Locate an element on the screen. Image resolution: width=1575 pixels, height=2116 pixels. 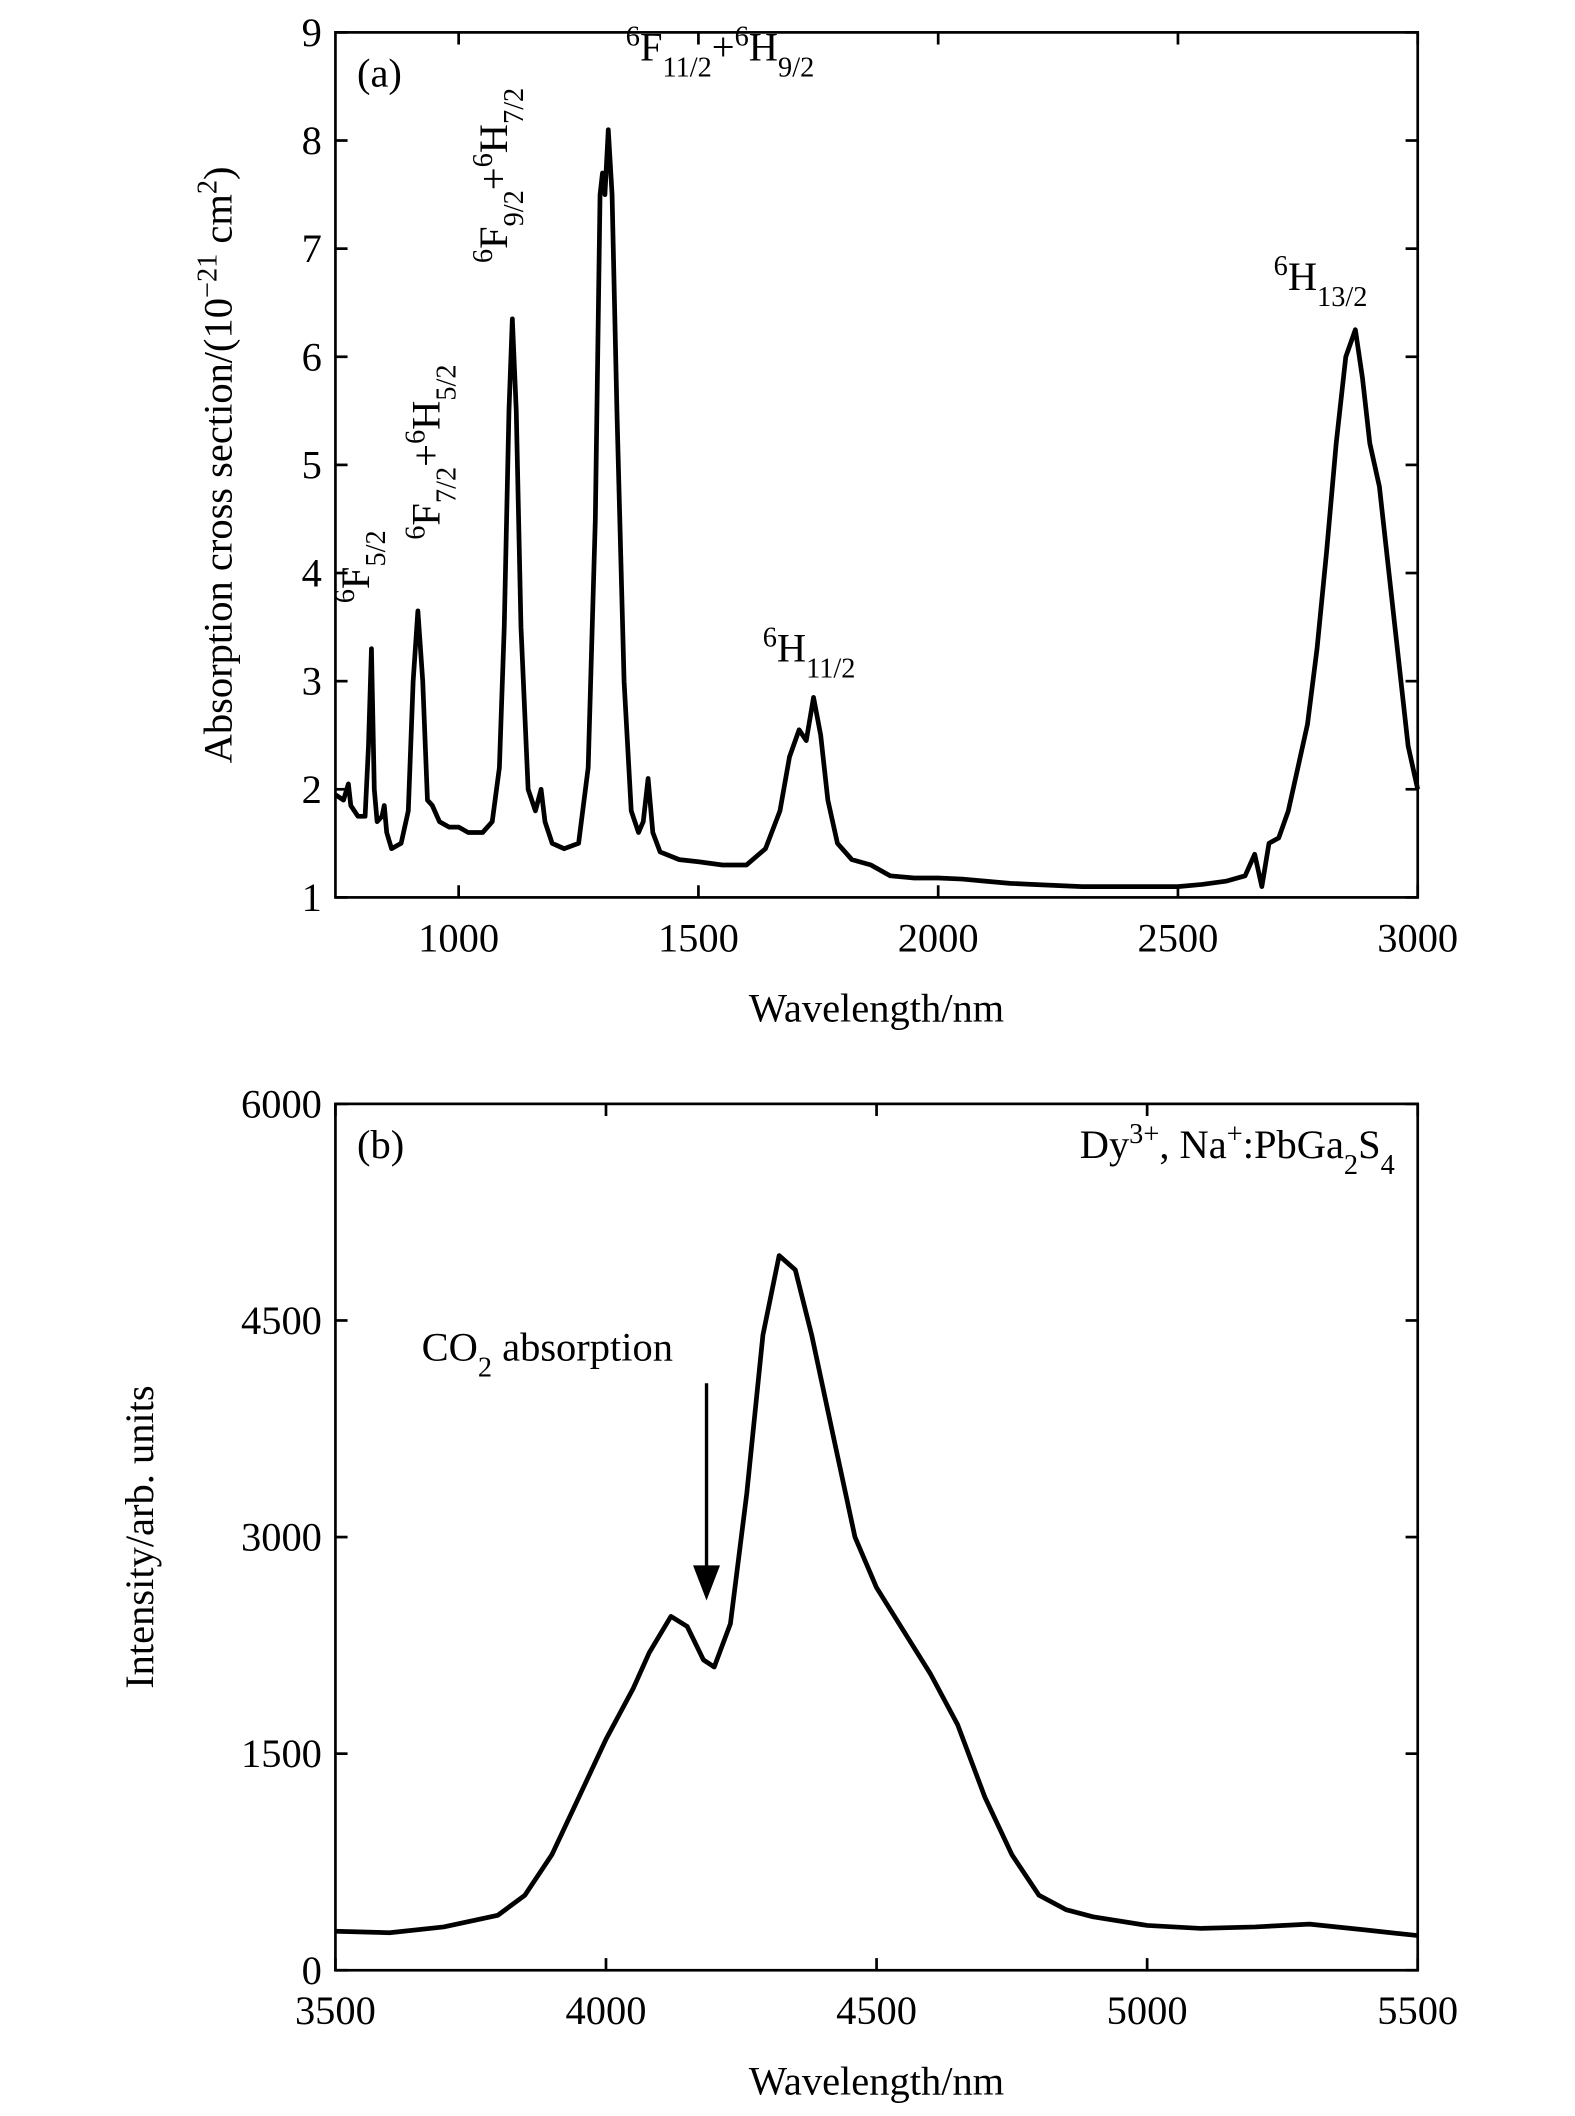
annotation: Dy3+, Na+:PbGa2S4 is located at coordinates (1237, 1149).